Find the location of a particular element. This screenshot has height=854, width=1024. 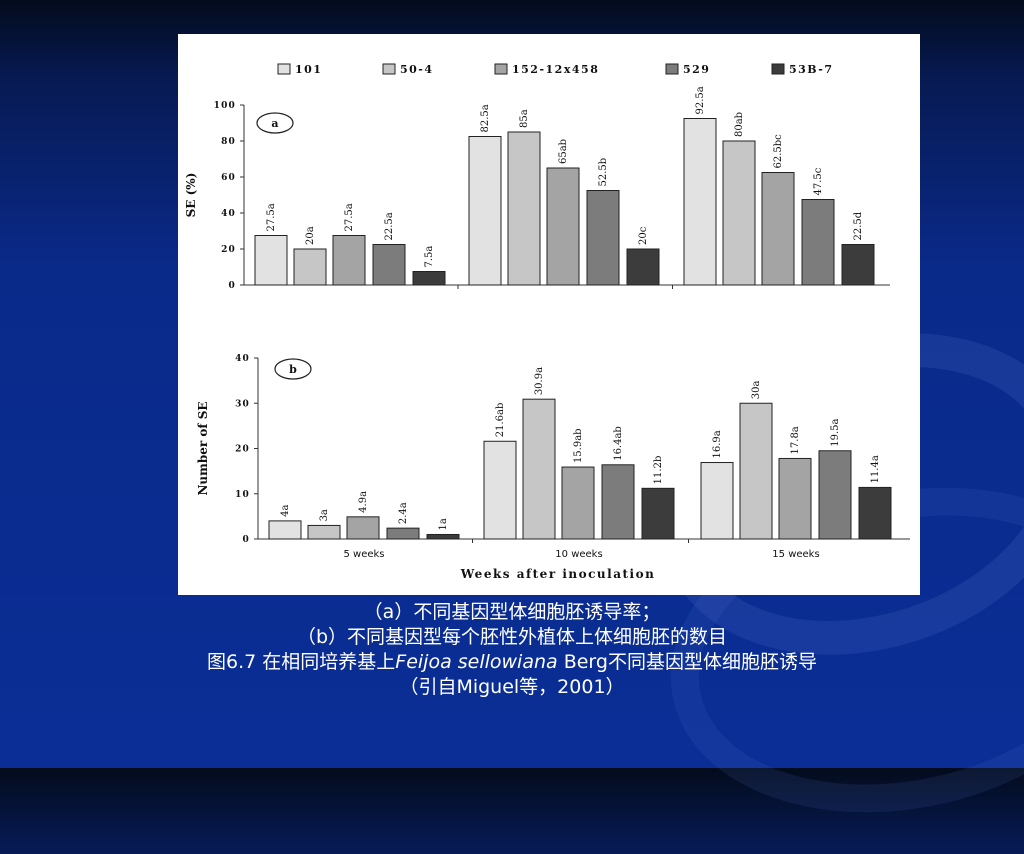

data-label-a-2-2: 62.5bc is located at coordinates (778, 151).